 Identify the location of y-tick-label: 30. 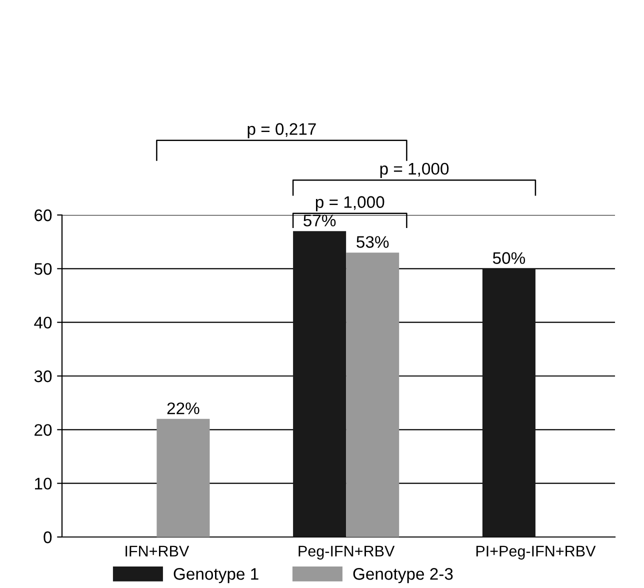
(43, 376).